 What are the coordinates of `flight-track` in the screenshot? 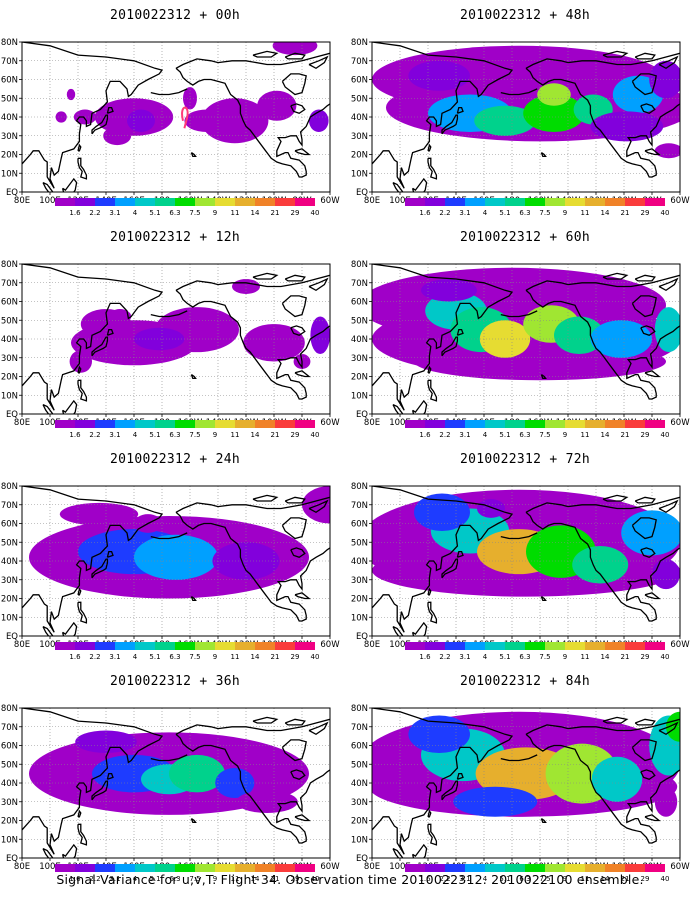 It's located at (185, 117).